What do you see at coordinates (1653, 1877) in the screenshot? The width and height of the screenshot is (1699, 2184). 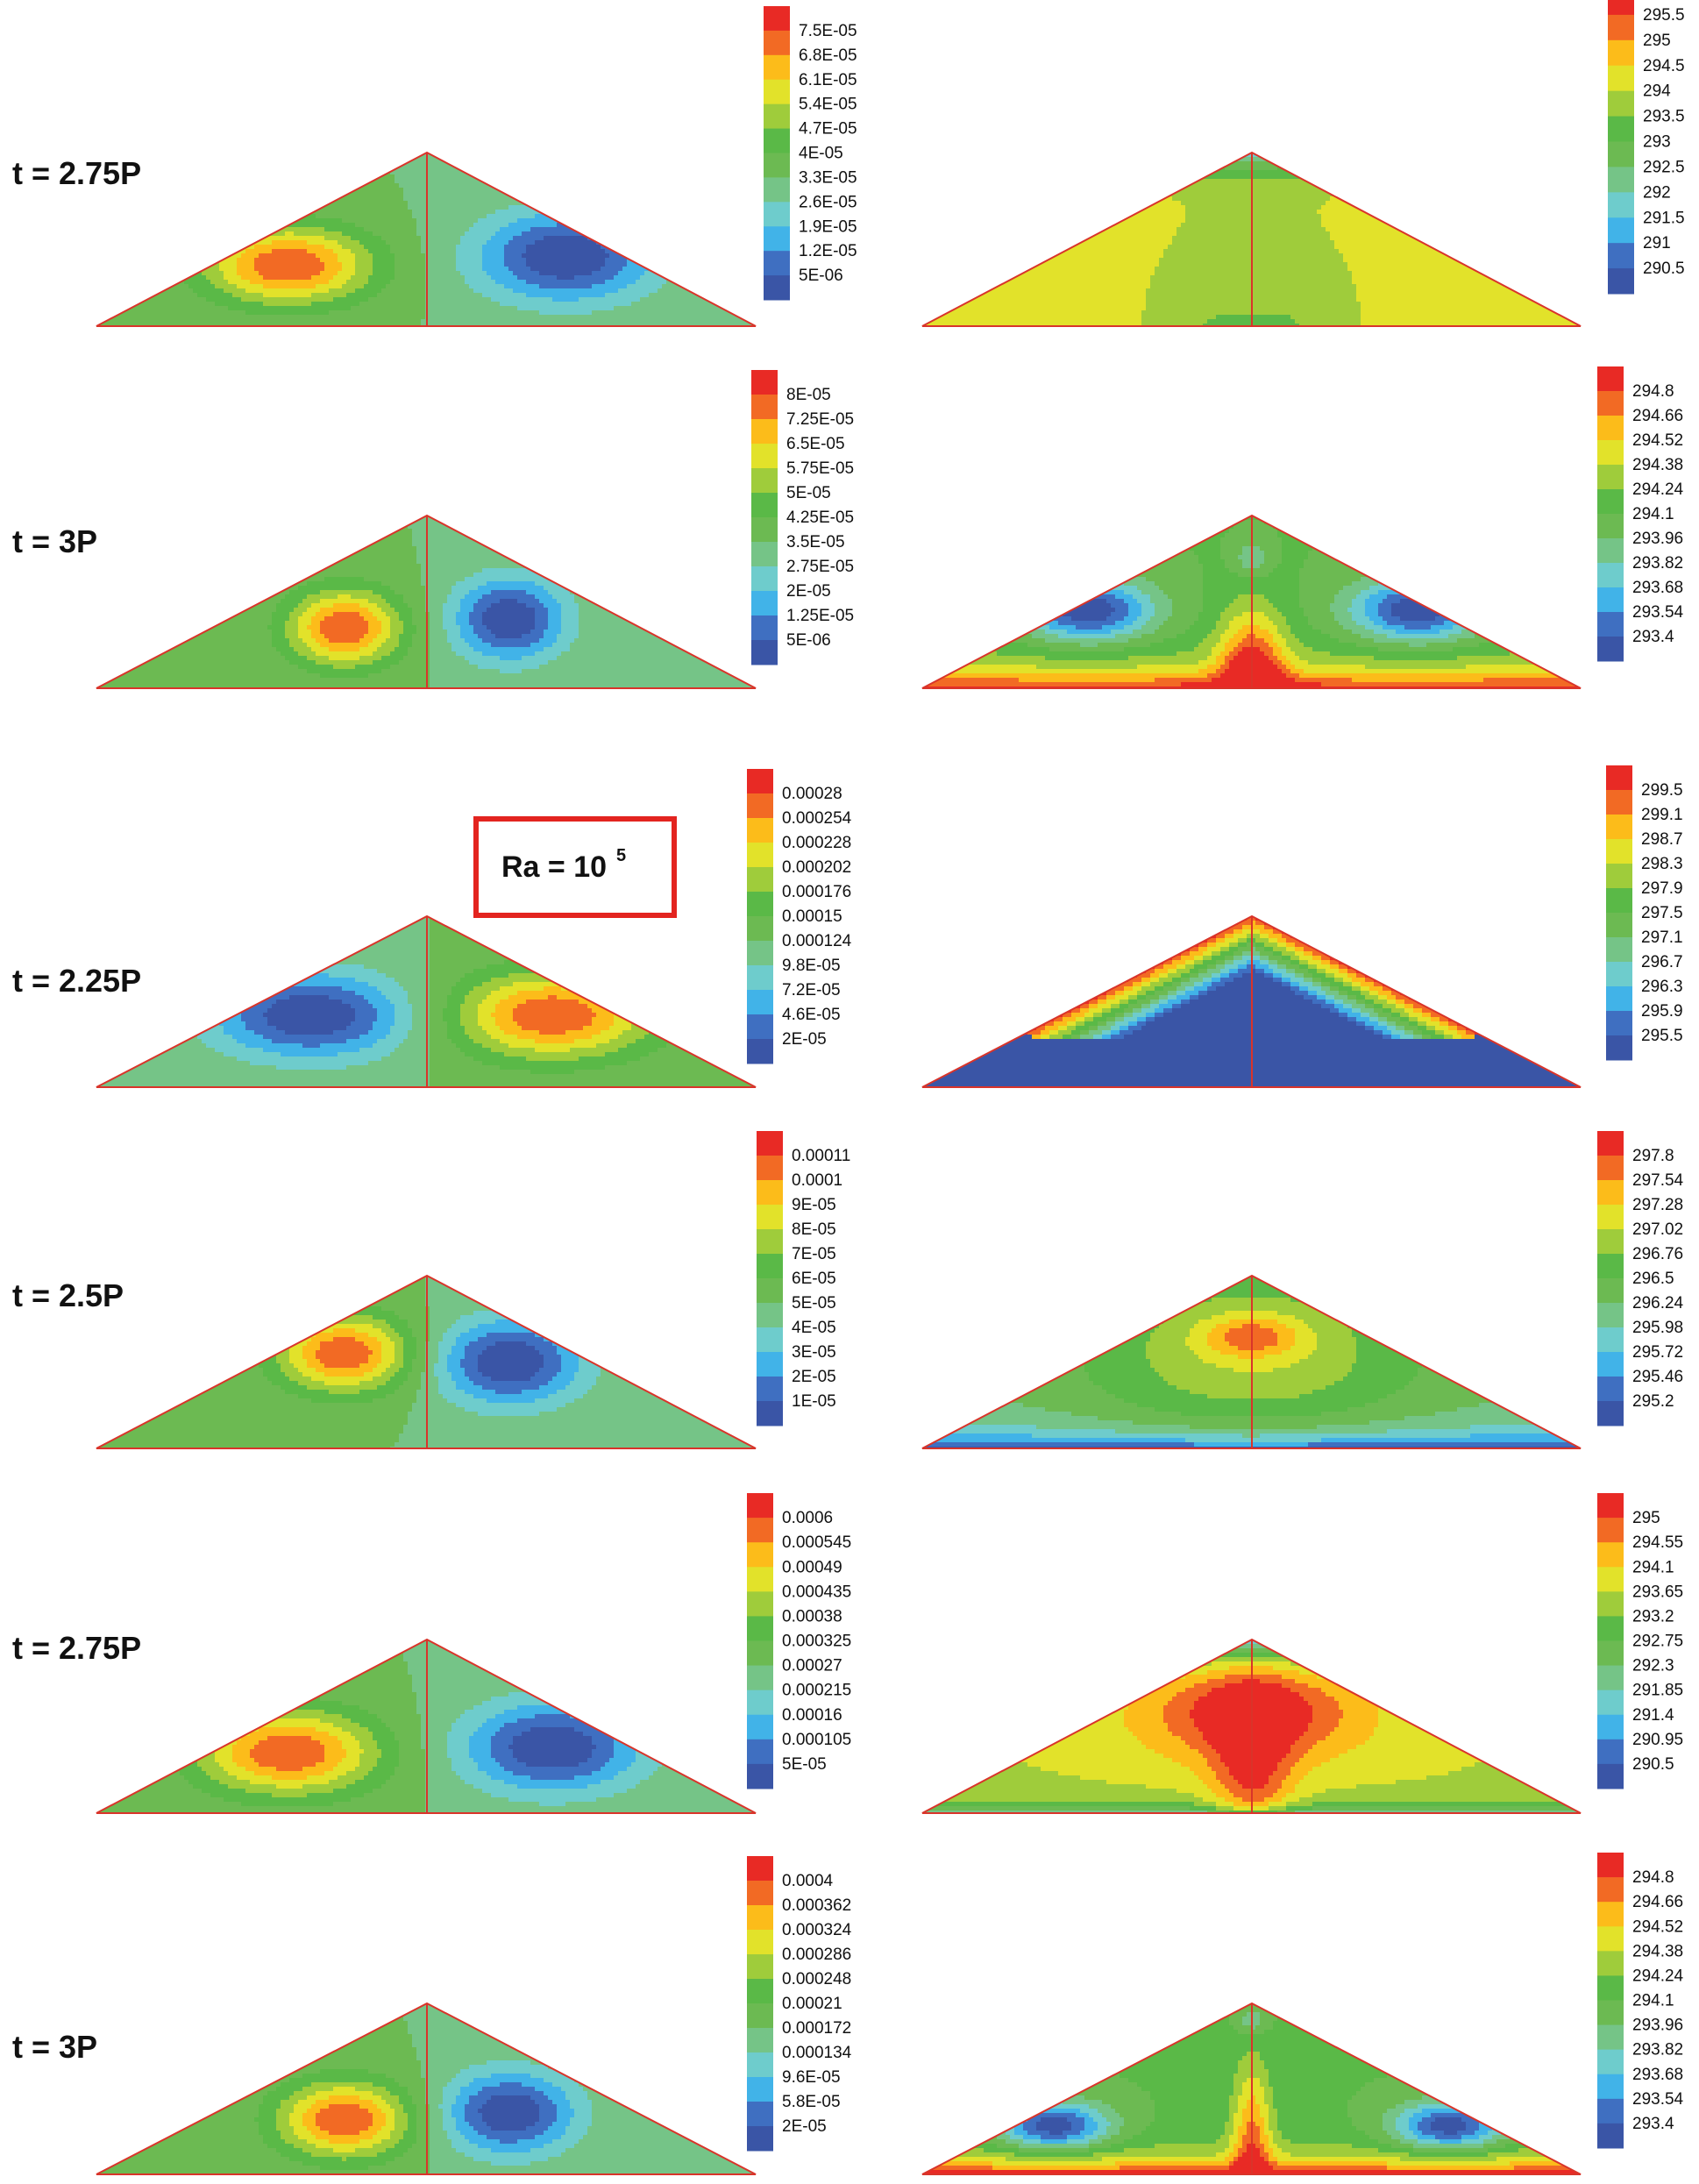 I see `row5-temp-colorbar-tick: 294.8` at bounding box center [1653, 1877].